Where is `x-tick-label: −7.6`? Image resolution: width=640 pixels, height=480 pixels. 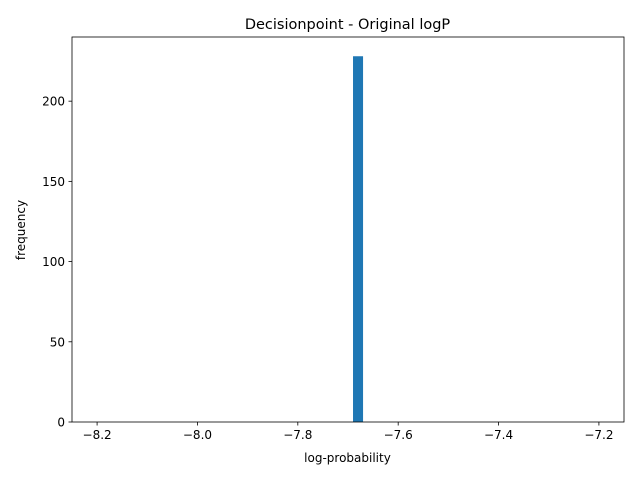
x-tick-label: −7.6 is located at coordinates (398, 435).